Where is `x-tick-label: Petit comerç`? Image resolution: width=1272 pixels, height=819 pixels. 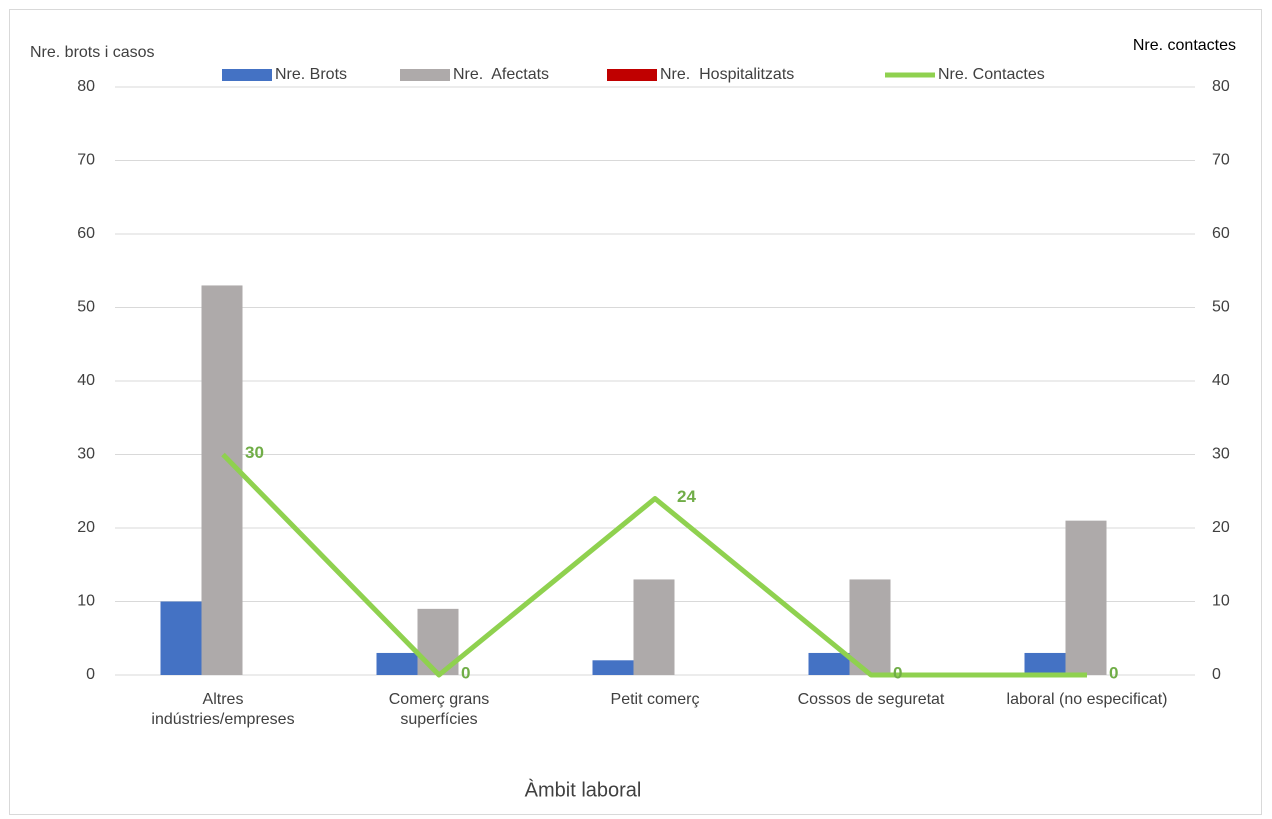
x-tick-label: Petit comerç is located at coordinates (655, 699).